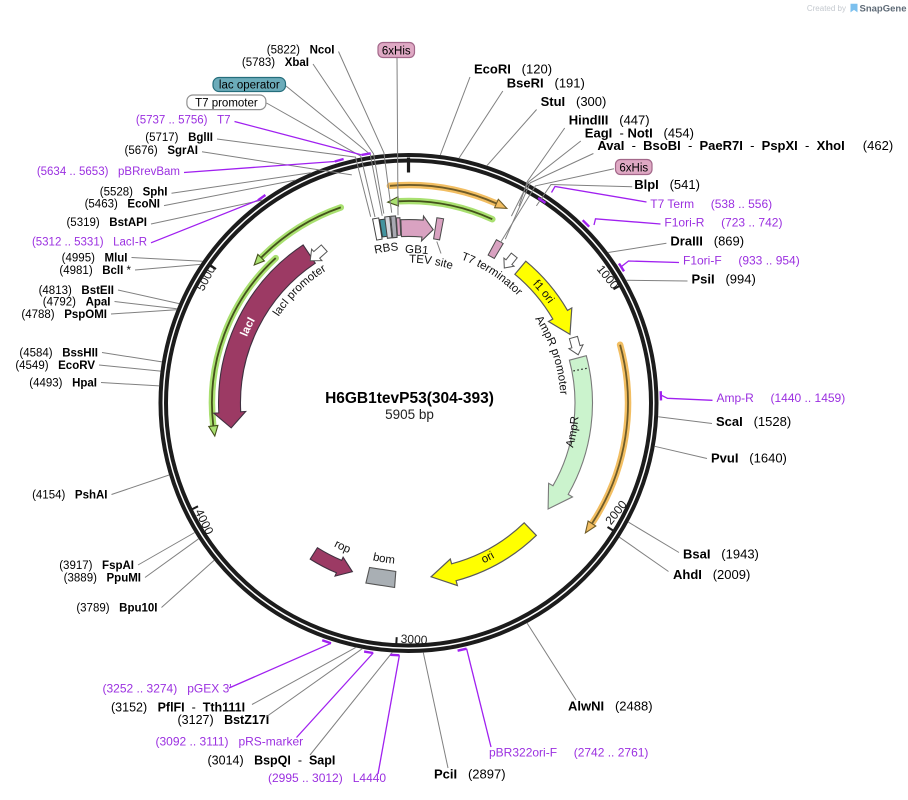 This screenshot has height=800, width=908. Describe the element at coordinates (546, 82) in the screenshot. I see `svg-text: BseRI (191)` at that location.